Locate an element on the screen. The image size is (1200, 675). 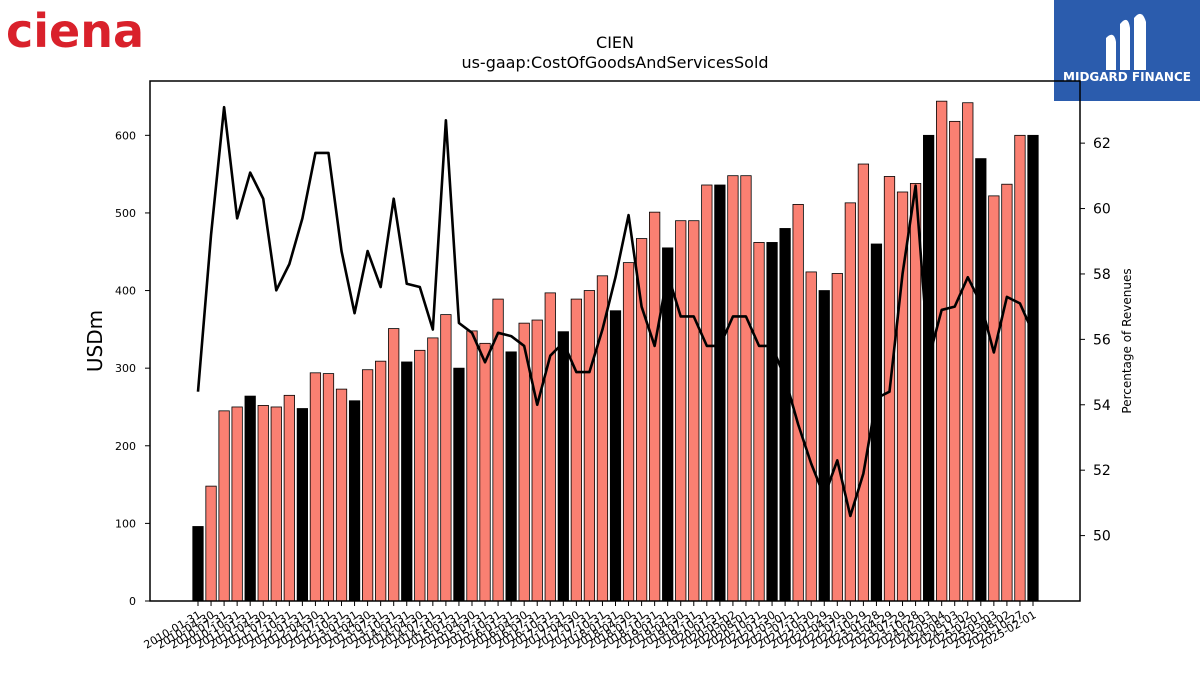
y-tick-label: 0 is located at coordinates (132, 601).